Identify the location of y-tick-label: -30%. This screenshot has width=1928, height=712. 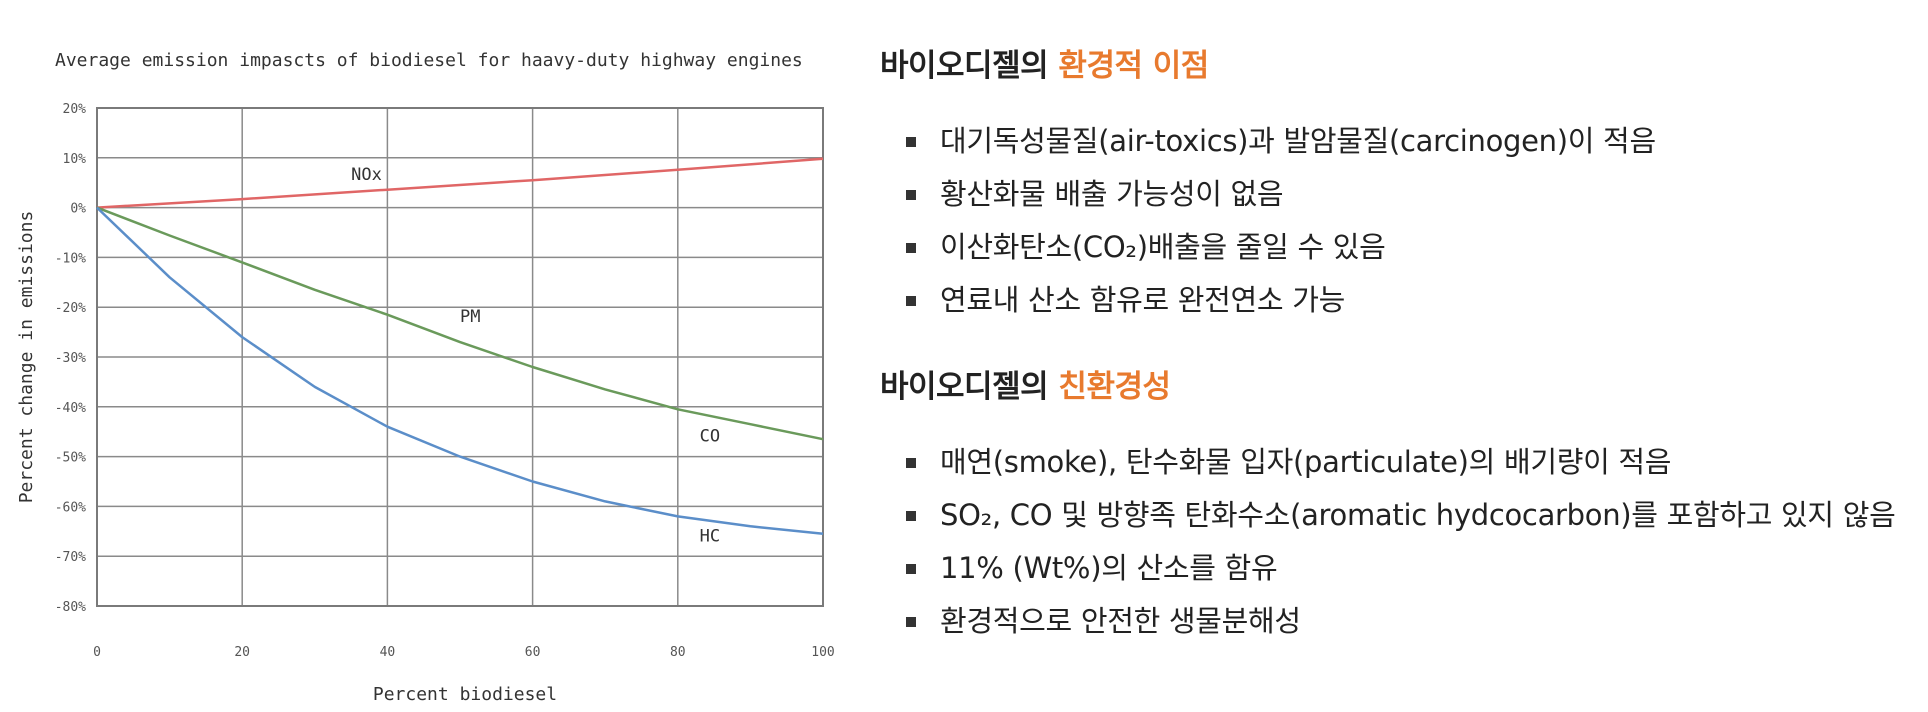
(70, 358).